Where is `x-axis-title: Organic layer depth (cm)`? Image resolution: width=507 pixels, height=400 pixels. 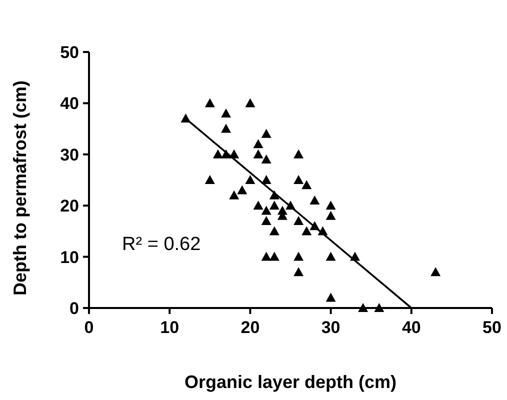 x-axis-title: Organic layer depth (cm) is located at coordinates (290, 382).